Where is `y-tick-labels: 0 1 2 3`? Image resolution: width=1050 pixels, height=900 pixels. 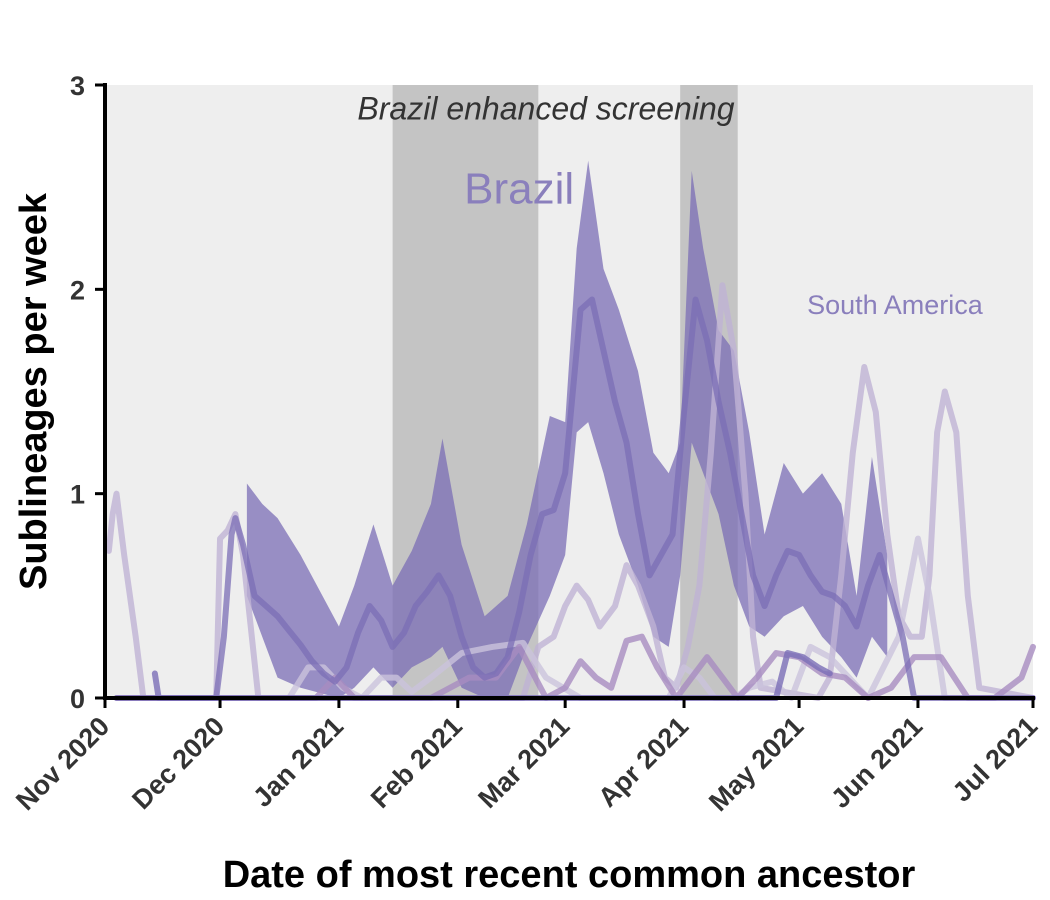 y-tick-labels: 0 1 2 3 is located at coordinates (77, 392).